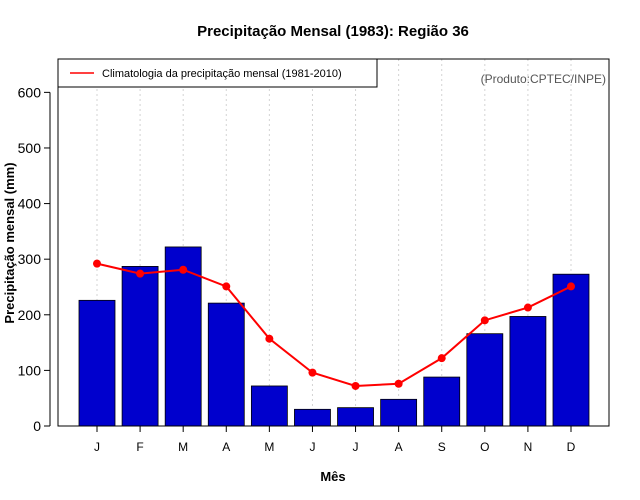 Image resolution: width=640 pixels, height=500 pixels. I want to click on legend-box, so click(217, 73).